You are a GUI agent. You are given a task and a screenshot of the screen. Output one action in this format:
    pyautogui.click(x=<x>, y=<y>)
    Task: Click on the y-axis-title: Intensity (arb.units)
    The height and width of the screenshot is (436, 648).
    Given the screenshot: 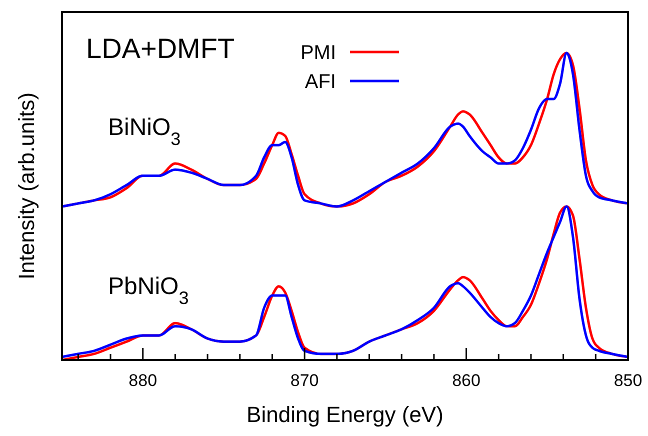 What is the action you would take?
    pyautogui.click(x=26, y=186)
    